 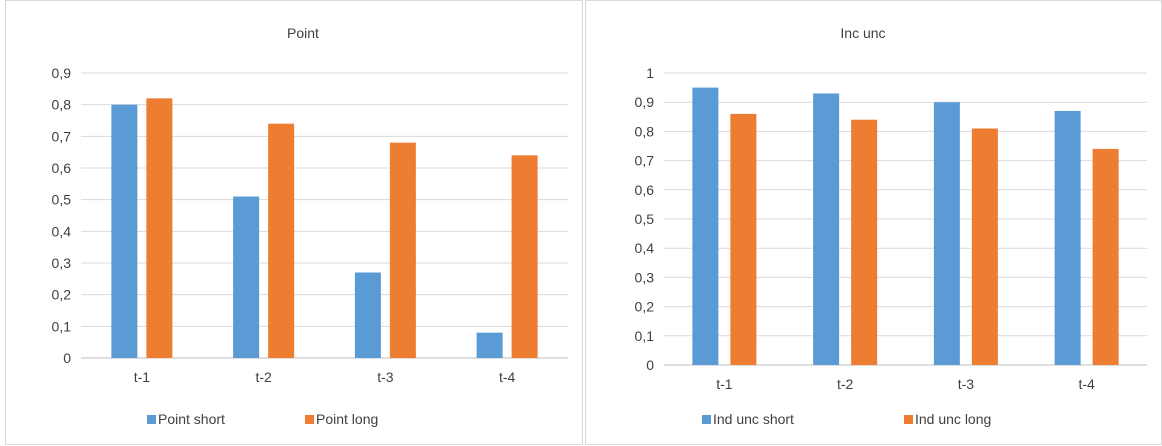 What do you see at coordinates (862, 33) in the screenshot?
I see `chart-title: Inc unc` at bounding box center [862, 33].